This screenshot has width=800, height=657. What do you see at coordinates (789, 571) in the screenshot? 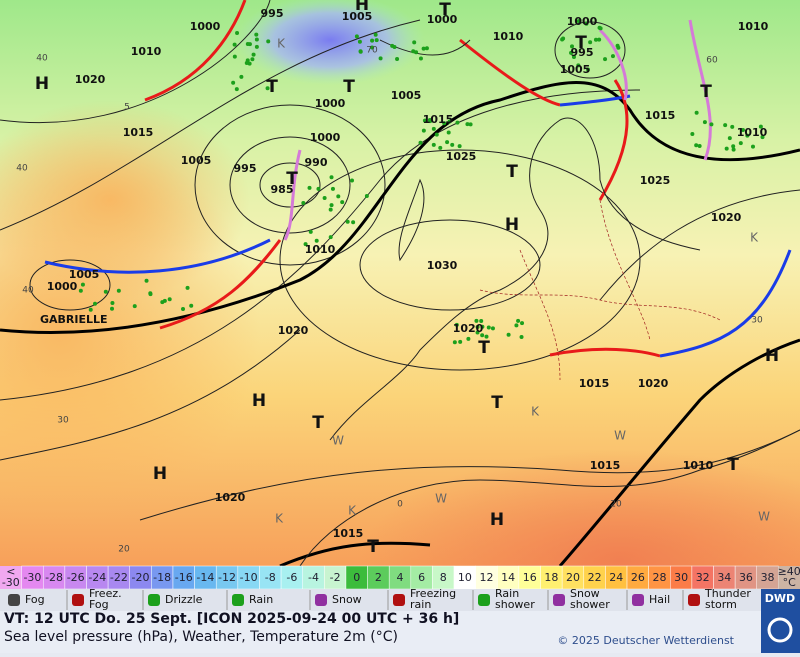
I see `scale-label: ≥40` at bounding box center [789, 571].